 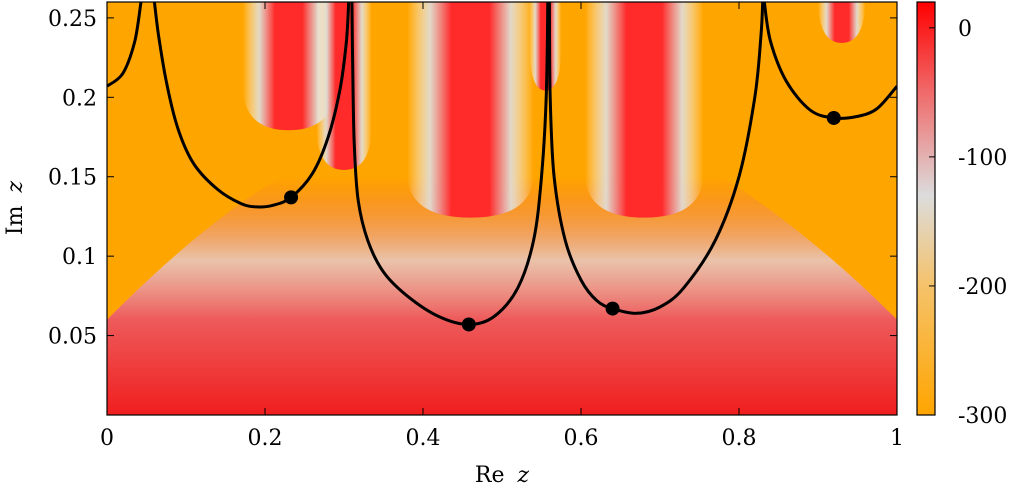 I want to click on y-tick-label: 0.05, so click(x=72, y=337).